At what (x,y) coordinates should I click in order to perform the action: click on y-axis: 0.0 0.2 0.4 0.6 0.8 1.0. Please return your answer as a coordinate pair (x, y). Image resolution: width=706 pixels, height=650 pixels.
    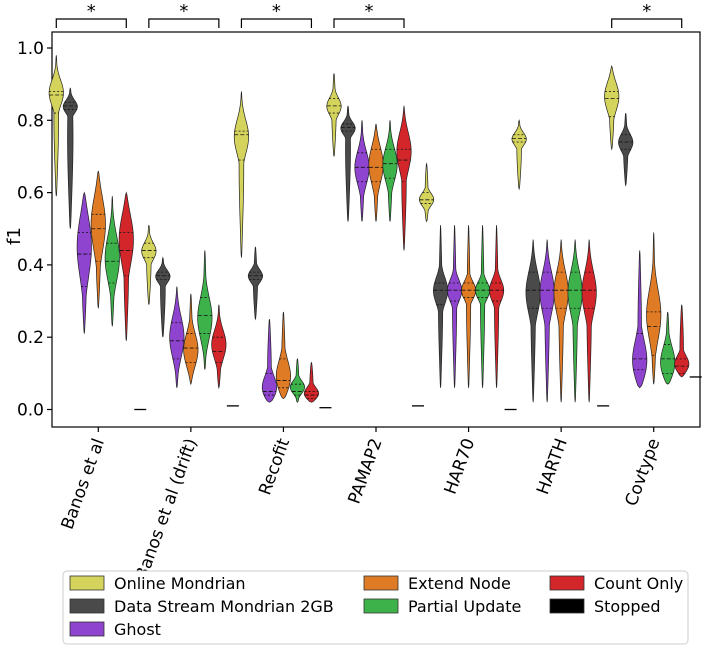
    Looking at the image, I should click on (34, 230).